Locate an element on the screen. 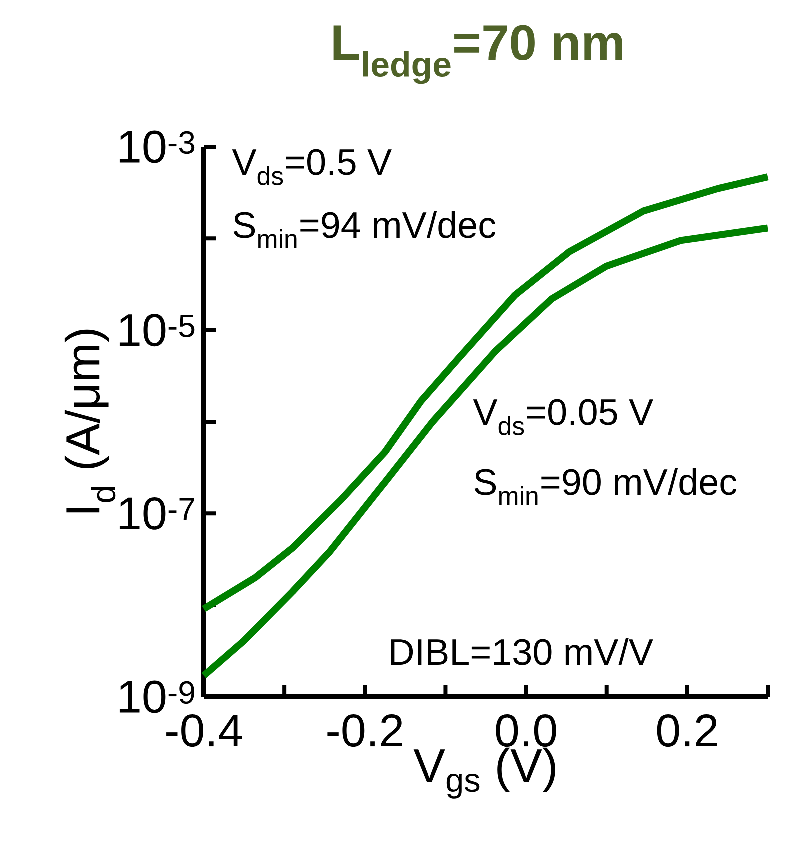  annotation: S$_{min}$=94 mV/dec is located at coordinates (365, 229).